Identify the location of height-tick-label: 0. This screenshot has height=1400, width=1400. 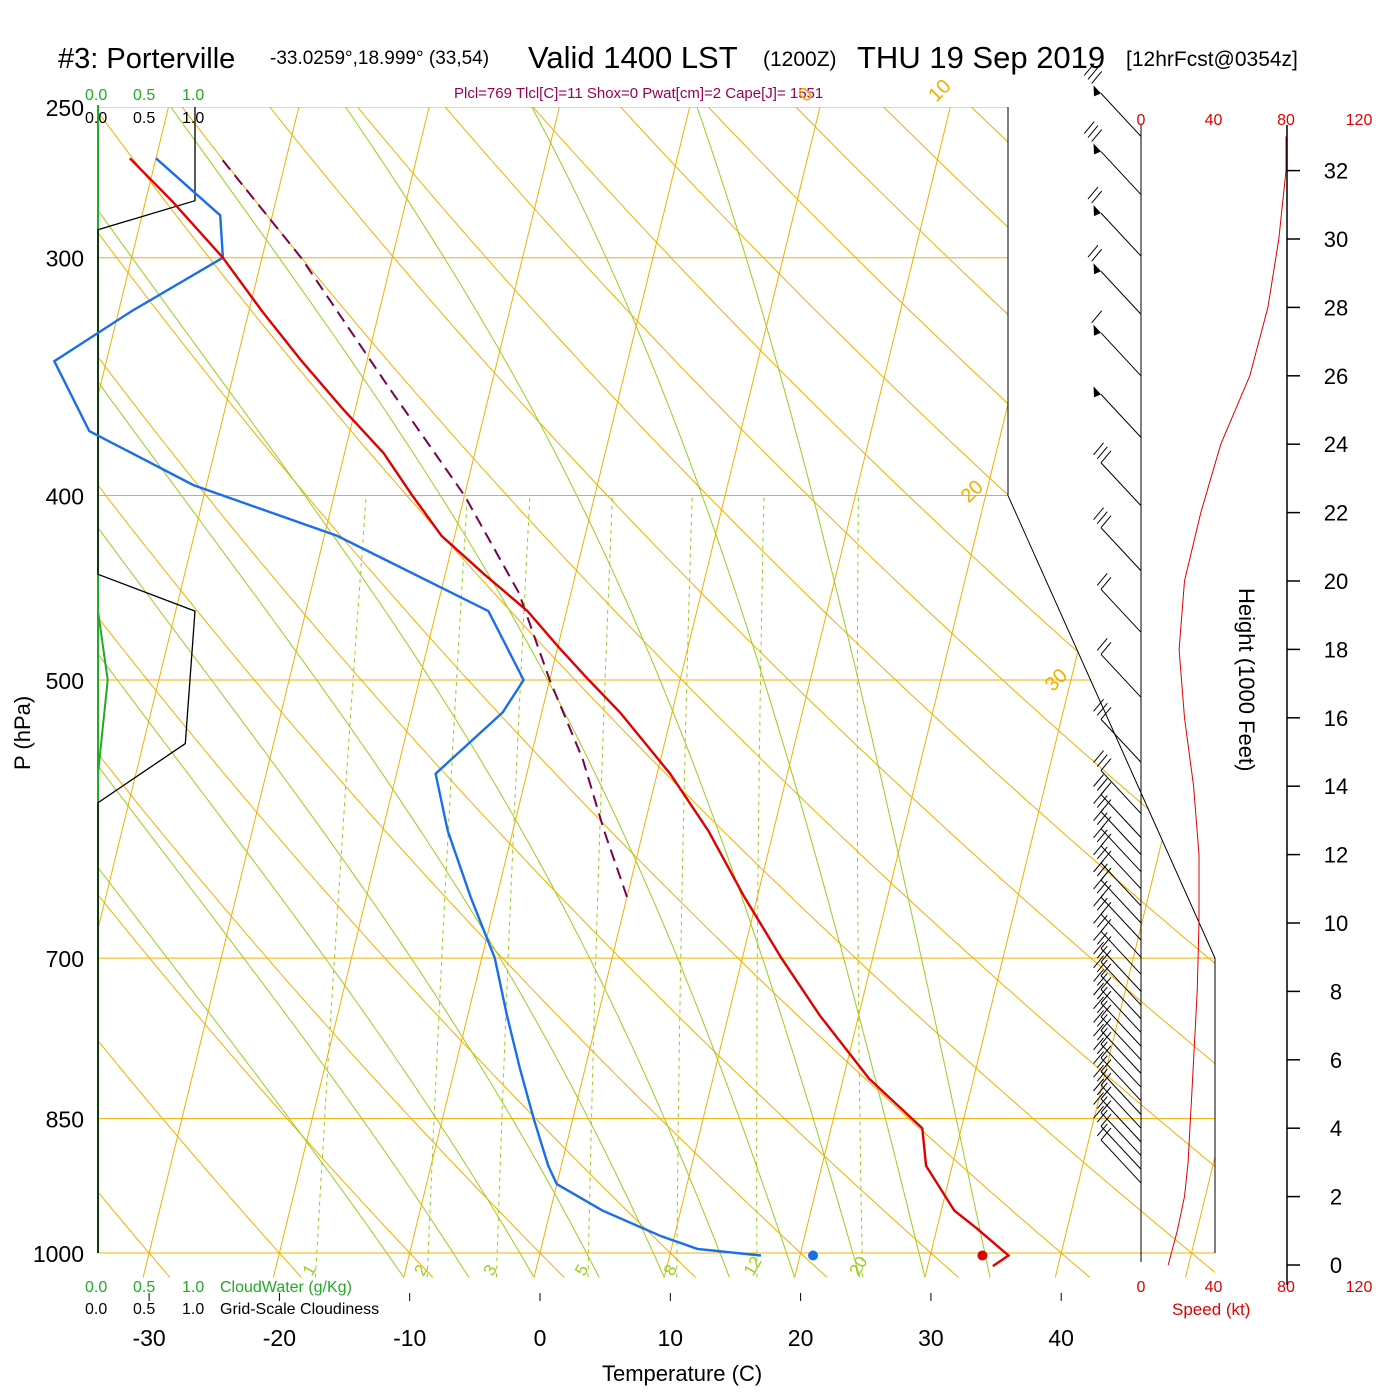
(1336, 1265).